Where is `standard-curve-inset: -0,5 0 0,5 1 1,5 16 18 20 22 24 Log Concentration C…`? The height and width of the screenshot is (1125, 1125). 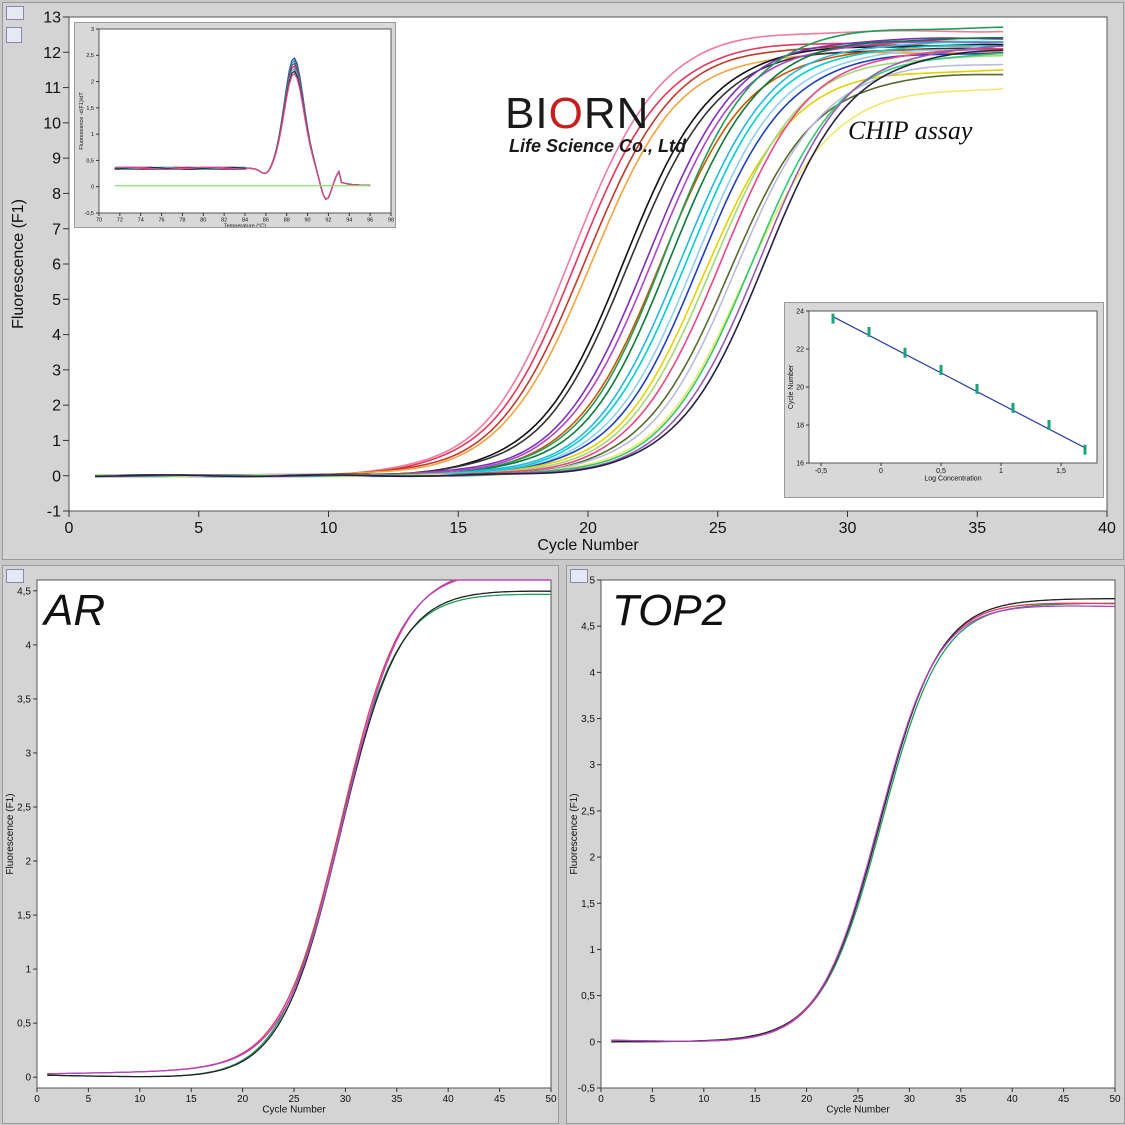 standard-curve-inset: -0,5 0 0,5 1 1,5 16 18 20 22 24 Log Concentration C… is located at coordinates (944, 400).